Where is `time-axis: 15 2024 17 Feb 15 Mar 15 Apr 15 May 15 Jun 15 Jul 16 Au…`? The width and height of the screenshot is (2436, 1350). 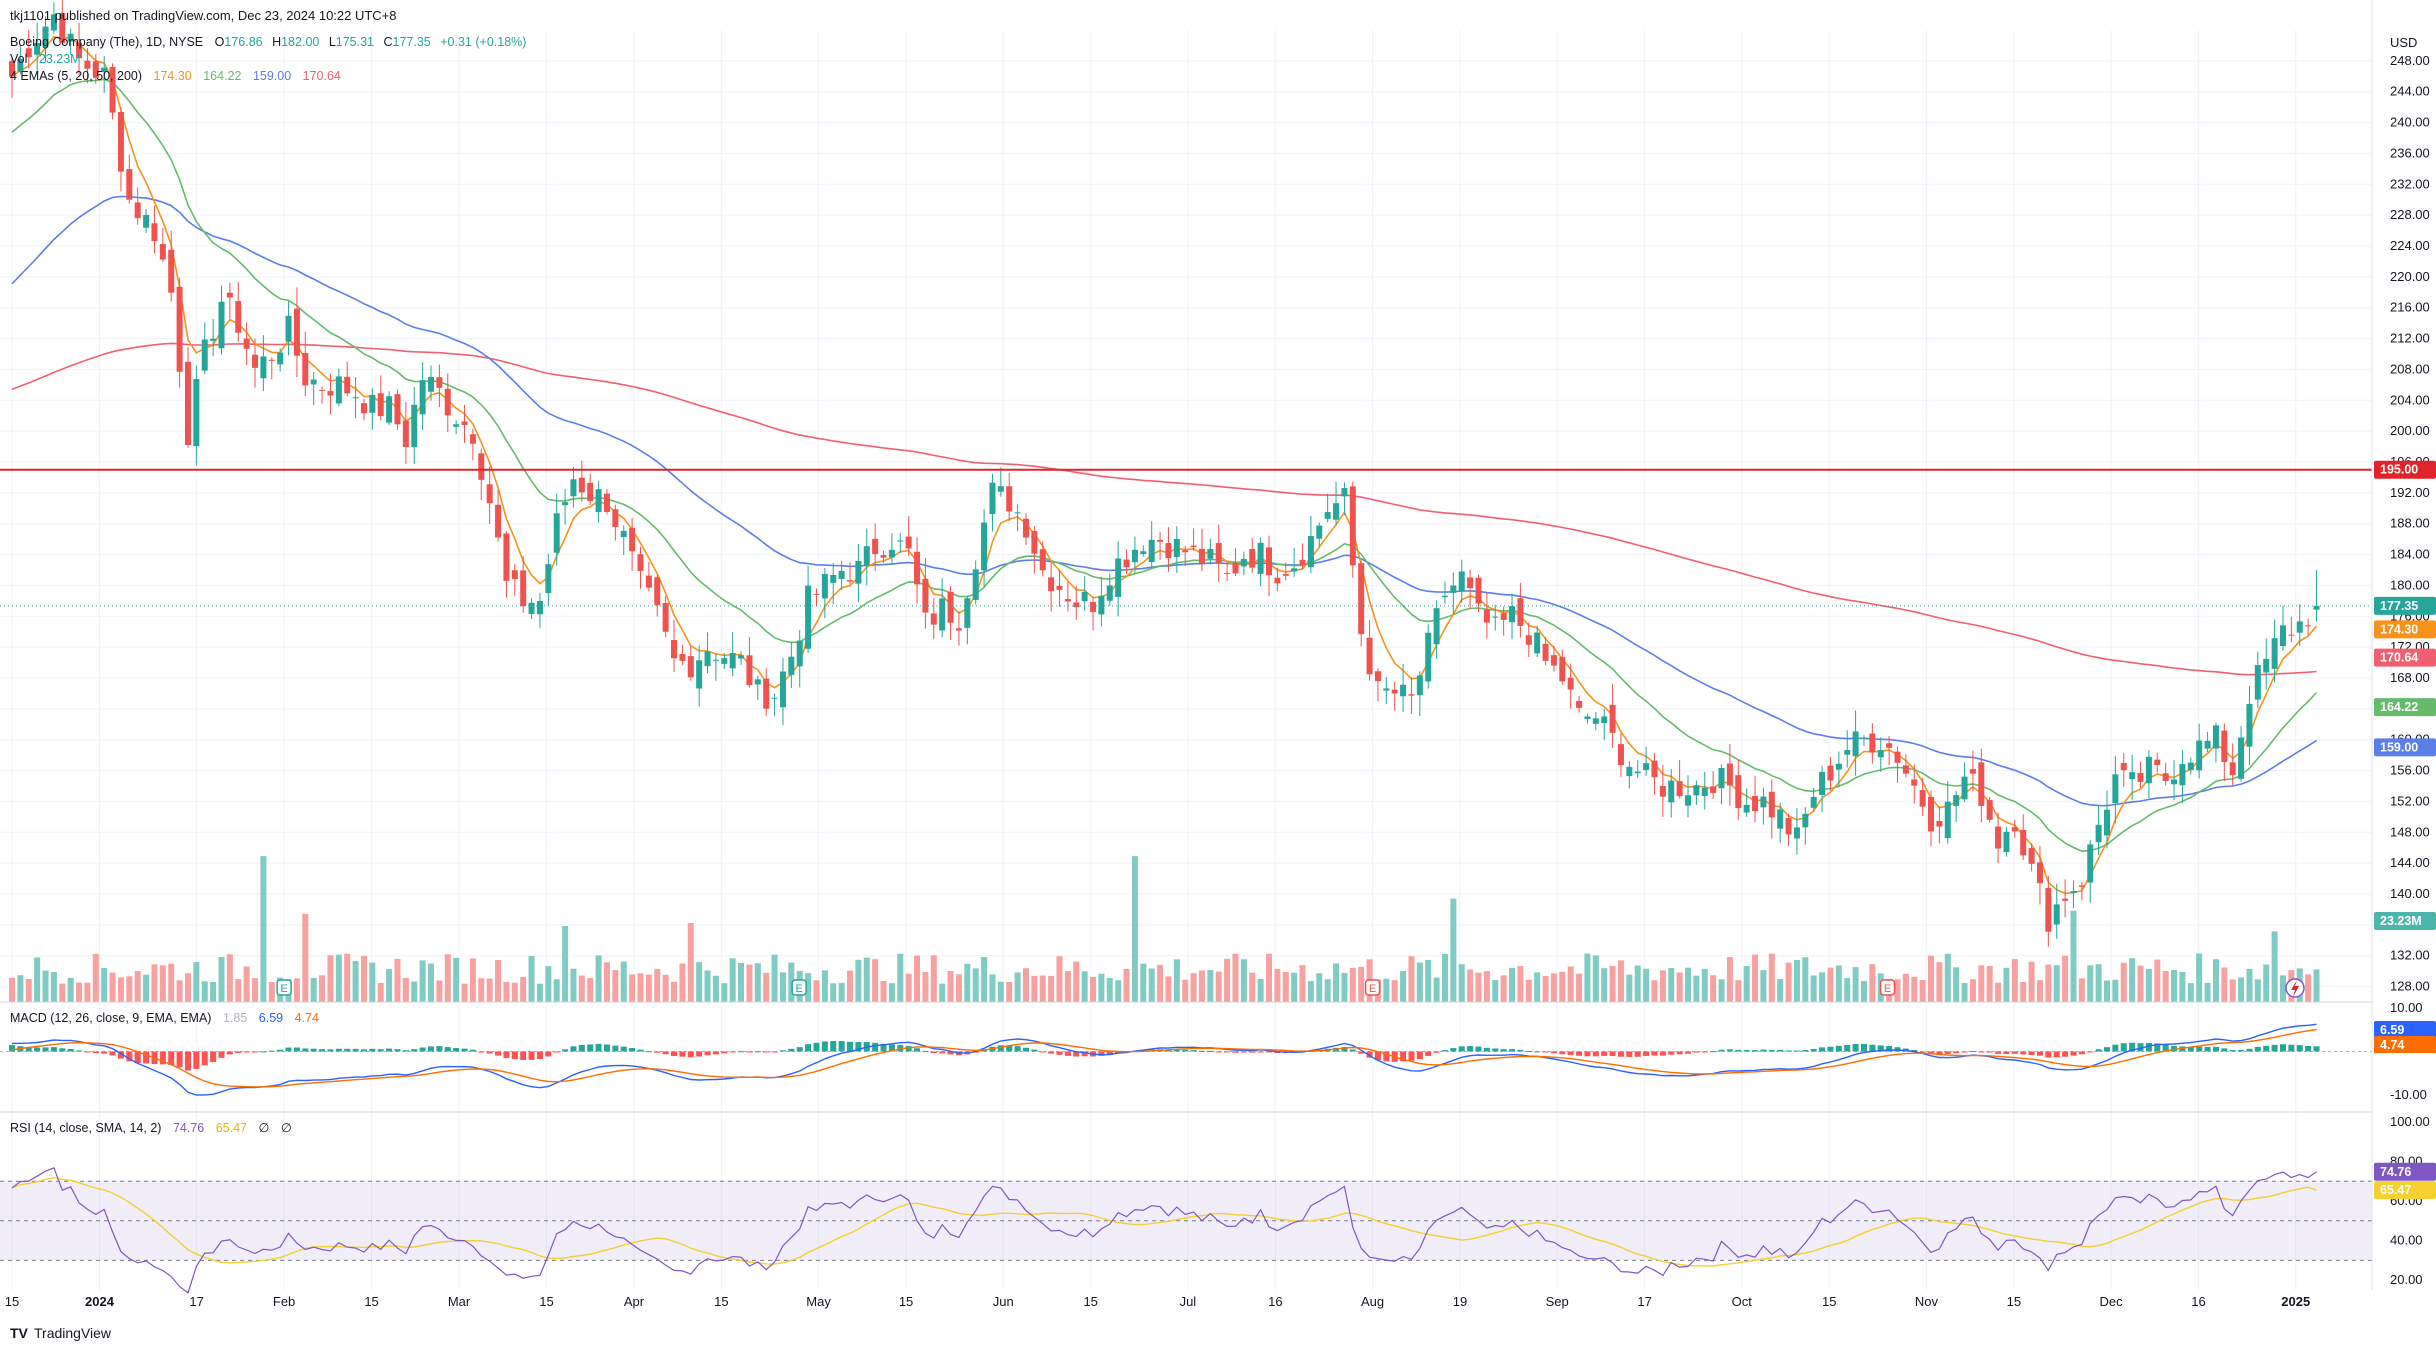 time-axis: 15 2024 17 Feb 15 Mar 15 Apr 15 May 15 Jun 15 Jul 16 Au… is located at coordinates (1157, 1301).